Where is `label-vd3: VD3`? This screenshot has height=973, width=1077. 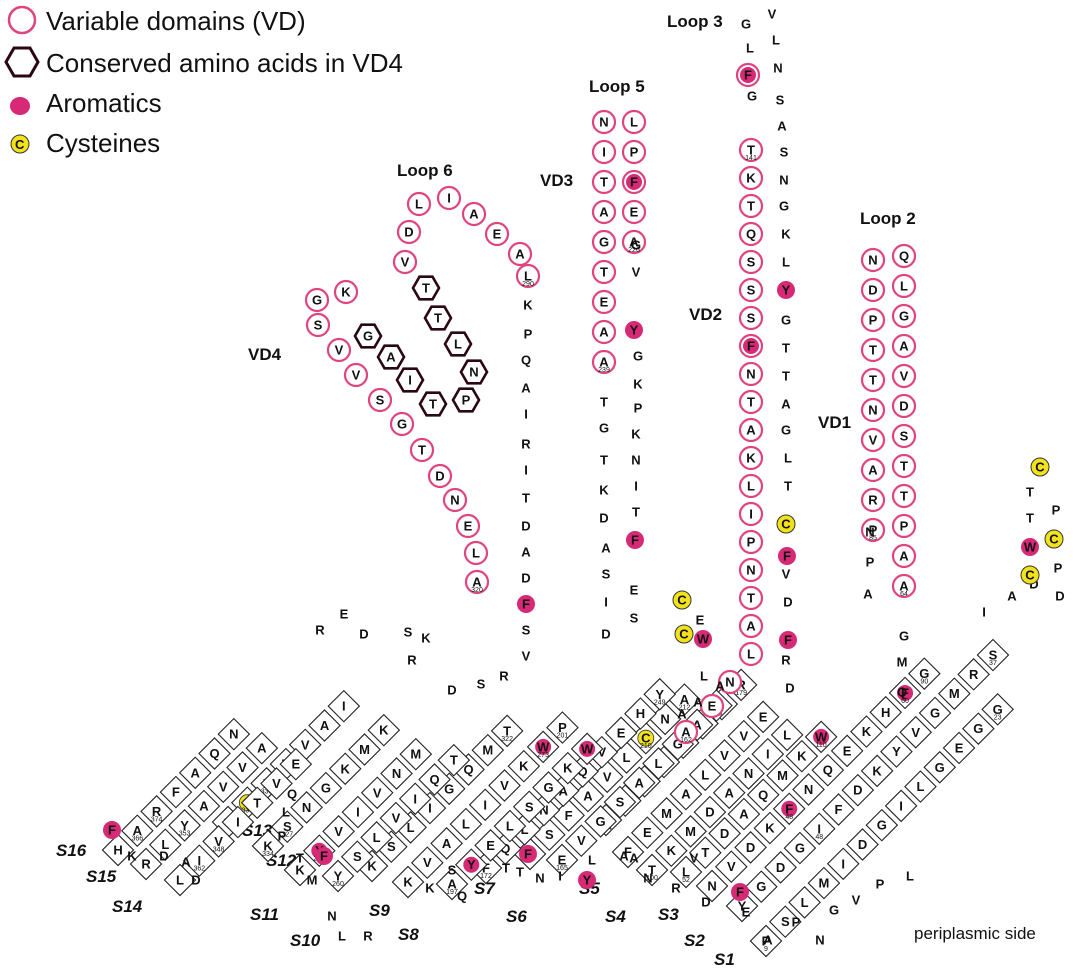
label-vd3: VD3 is located at coordinates (556, 180).